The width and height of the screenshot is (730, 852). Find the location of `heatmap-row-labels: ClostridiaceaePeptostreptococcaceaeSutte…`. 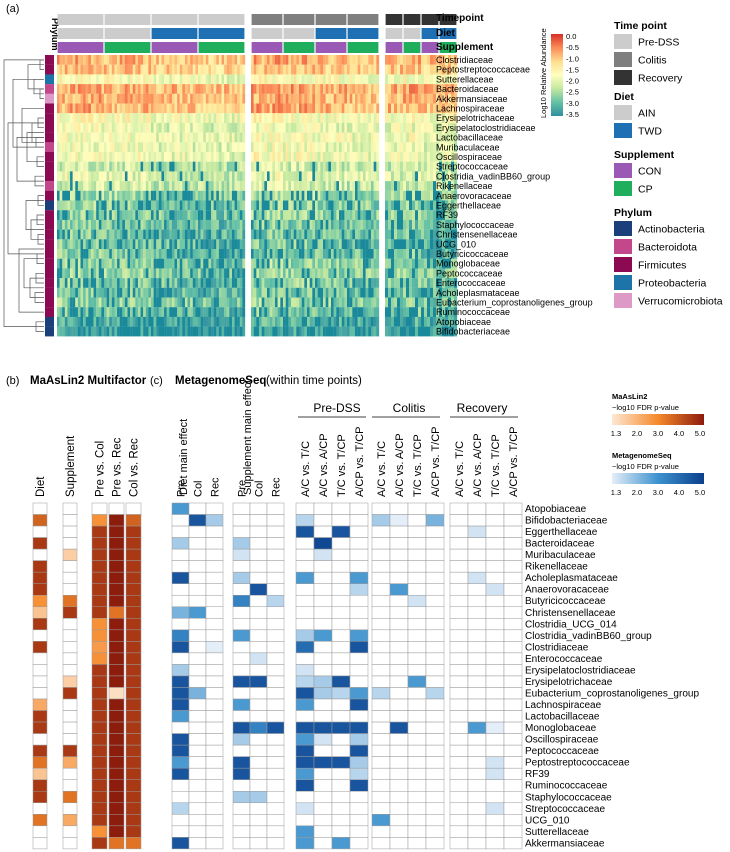

heatmap-row-labels: ClostridiaceaePeptostreptococcaceaeSutte… is located at coordinates (514, 196).